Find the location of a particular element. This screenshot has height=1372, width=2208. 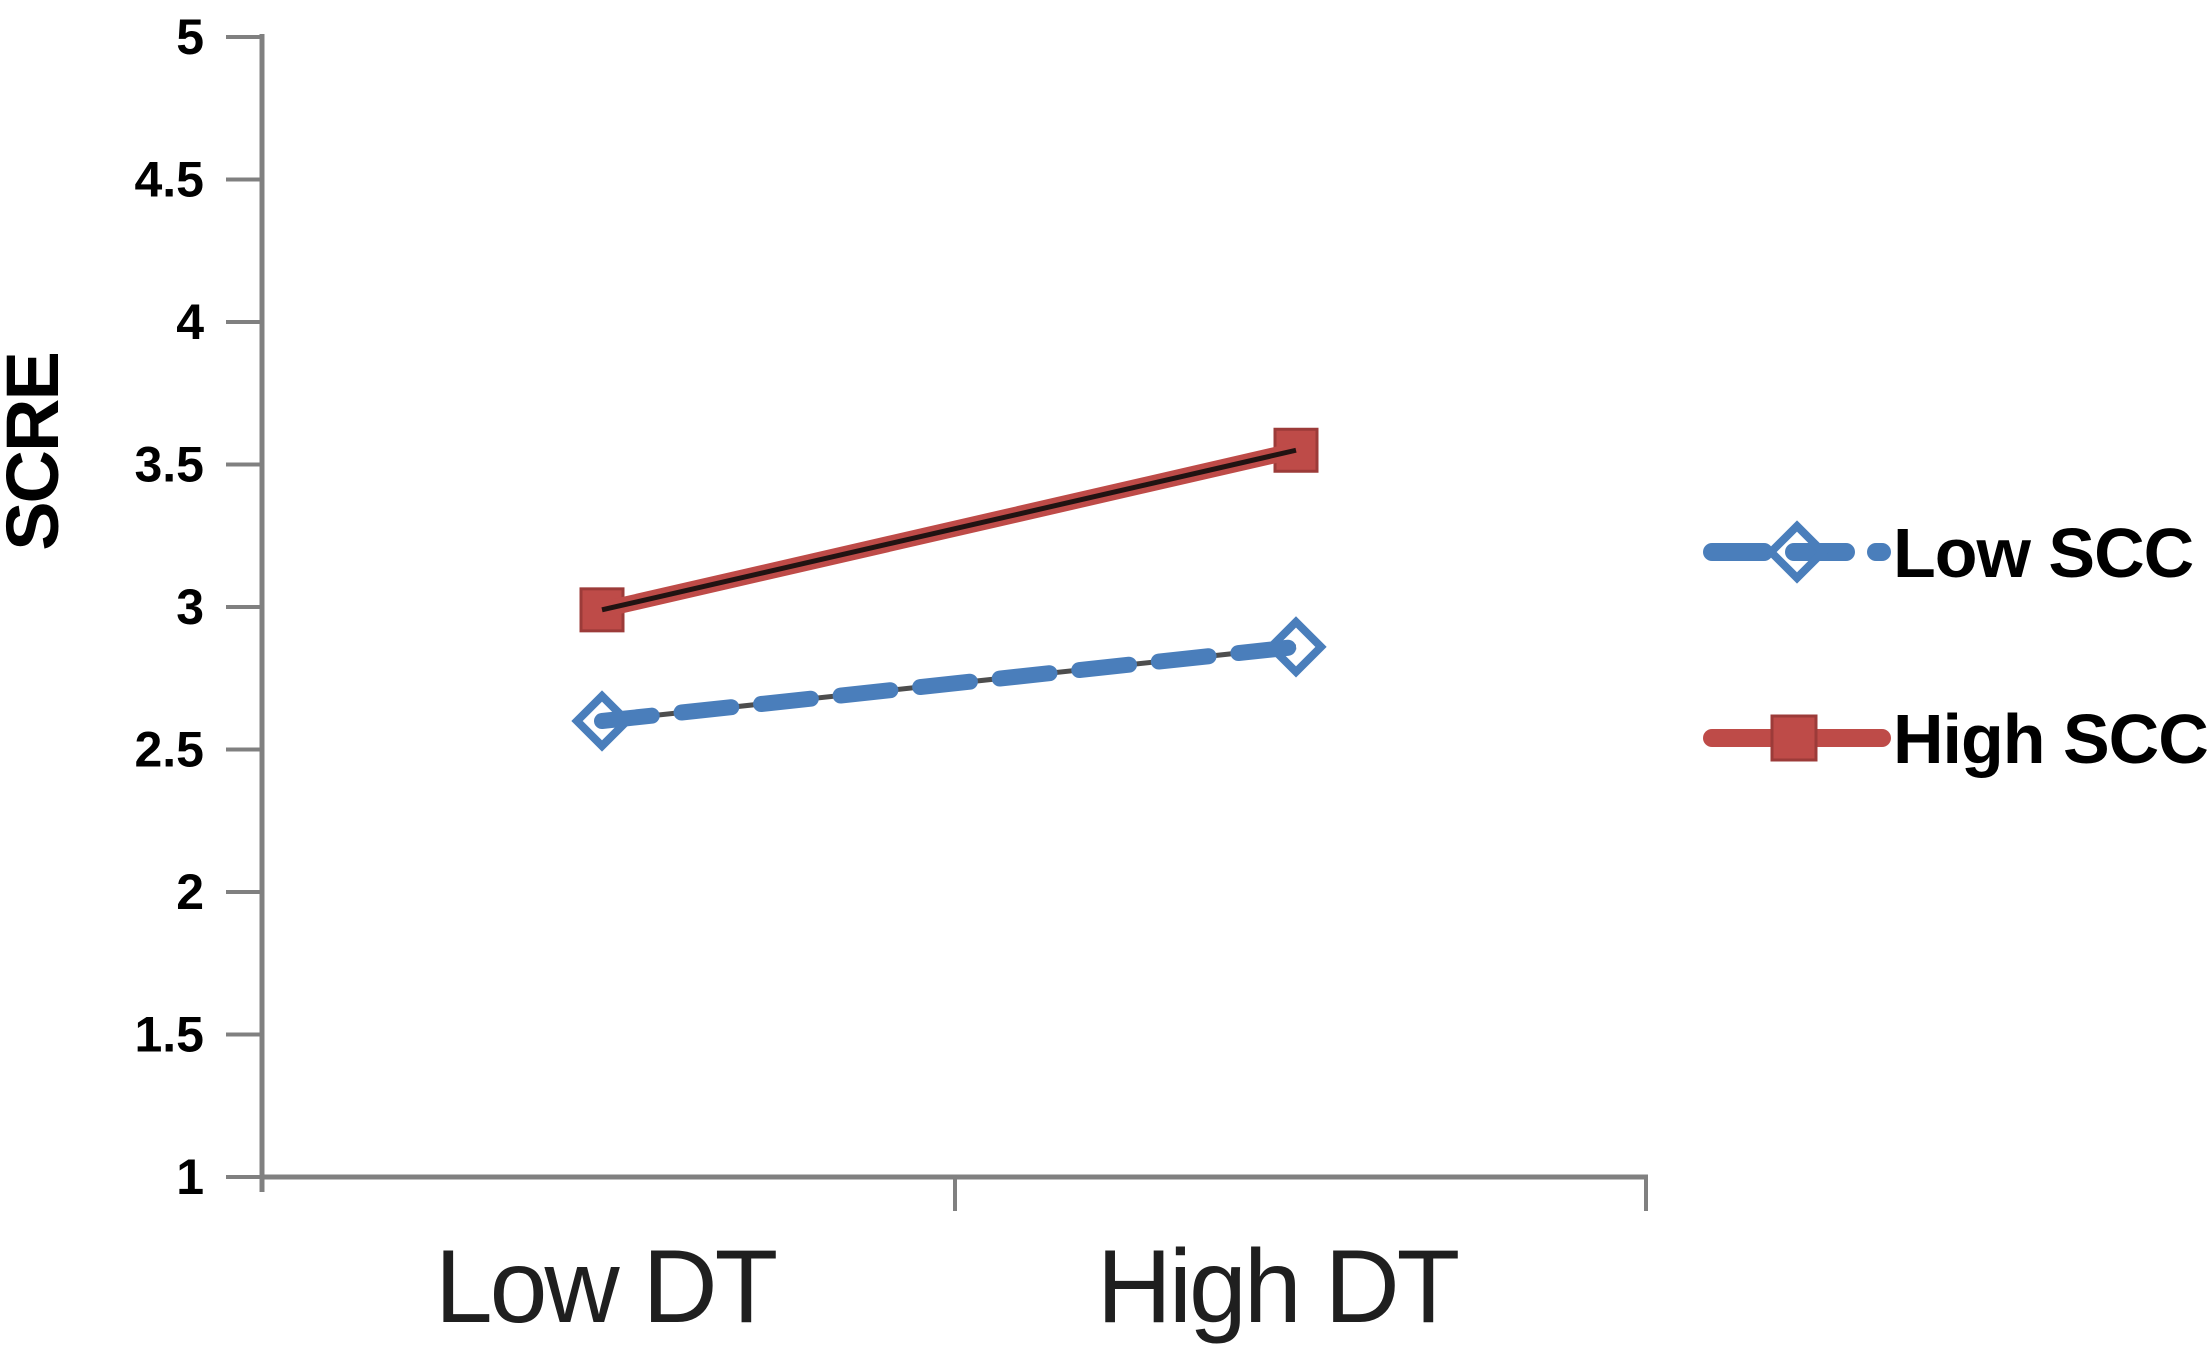

legend-diamond-marker-icon is located at coordinates (1797, 552).